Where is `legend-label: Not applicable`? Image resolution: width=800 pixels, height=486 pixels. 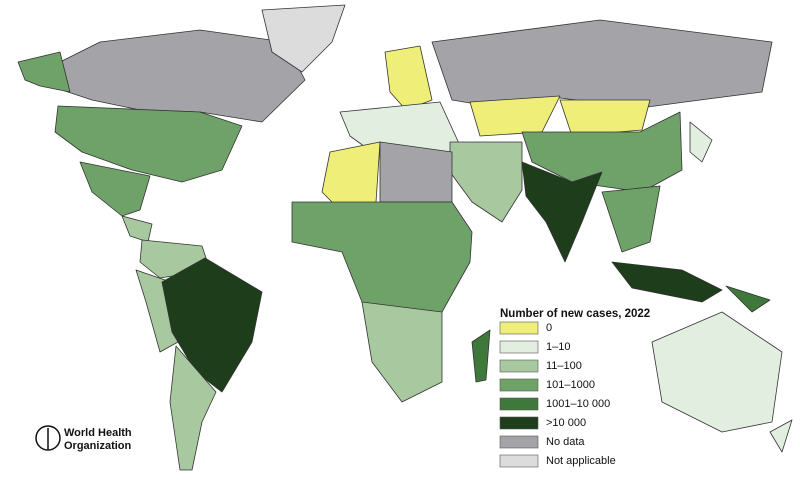 legend-label: Not applicable is located at coordinates (581, 461).